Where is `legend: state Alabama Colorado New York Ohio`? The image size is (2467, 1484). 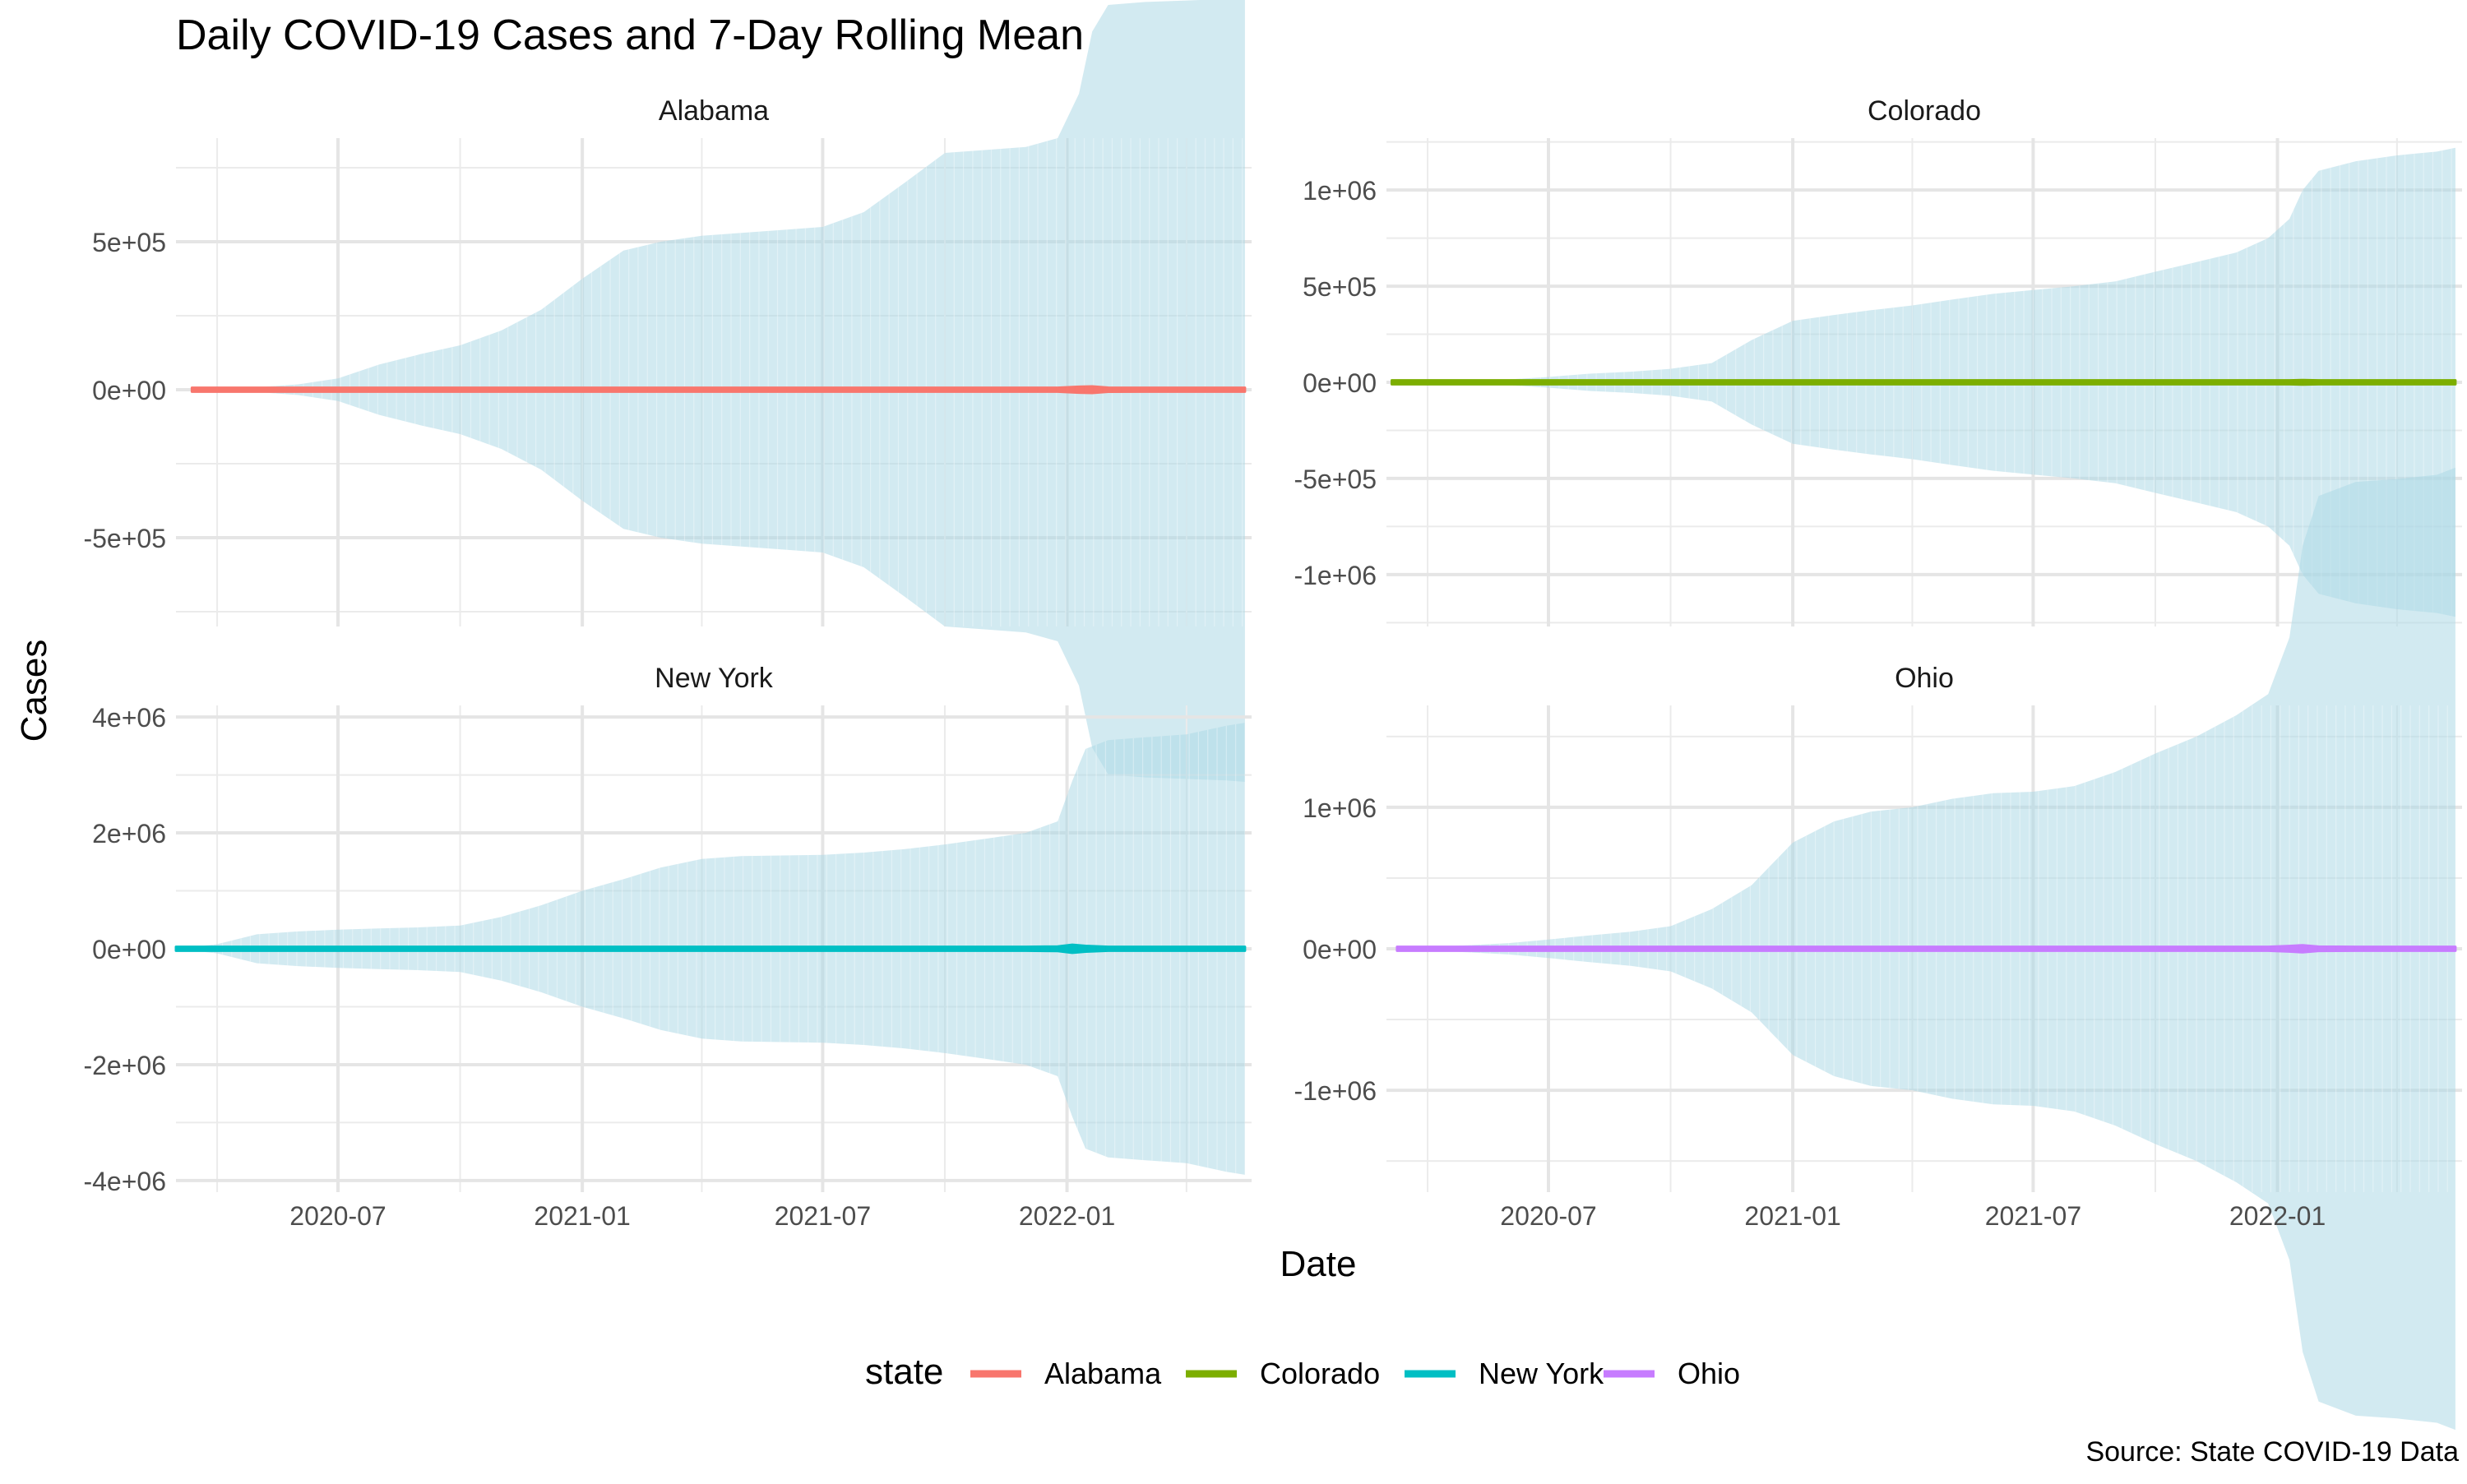 legend: state Alabama Colorado New York Ohio is located at coordinates (1302, 1372).